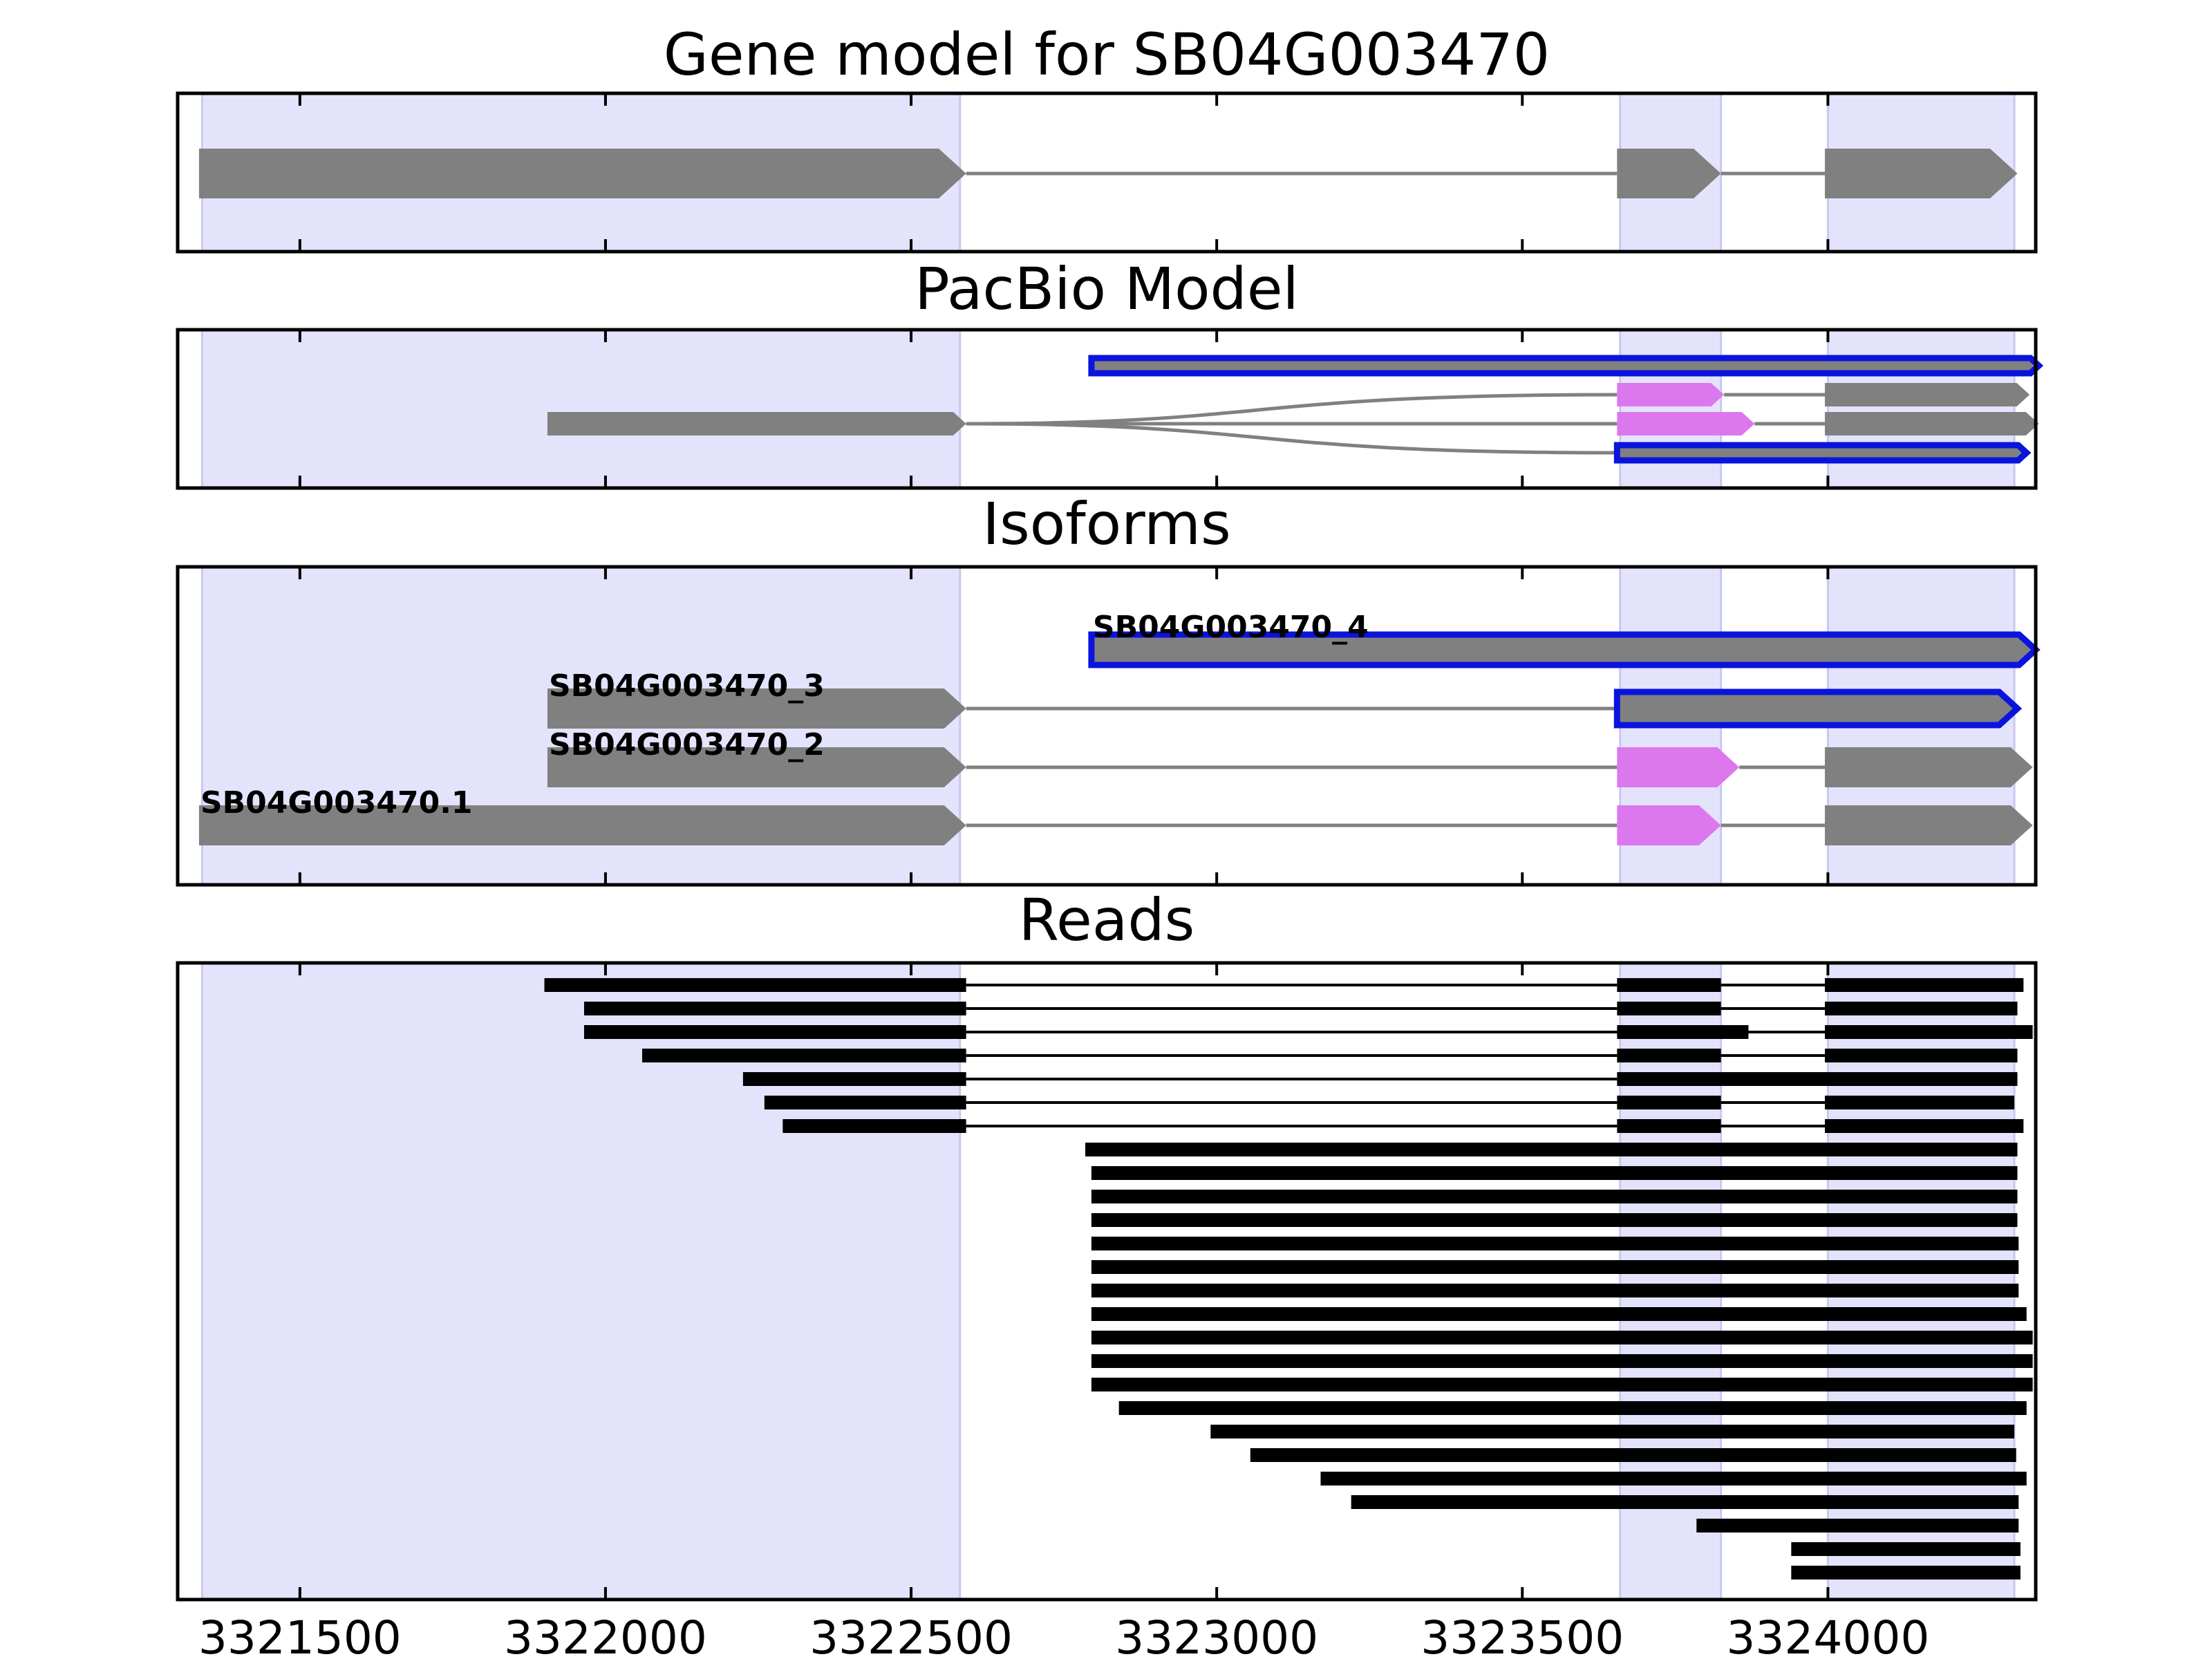 This screenshot has width=2212, height=1659. What do you see at coordinates (911, 1635) in the screenshot?
I see `x-tick-label: 3322500` at bounding box center [911, 1635].